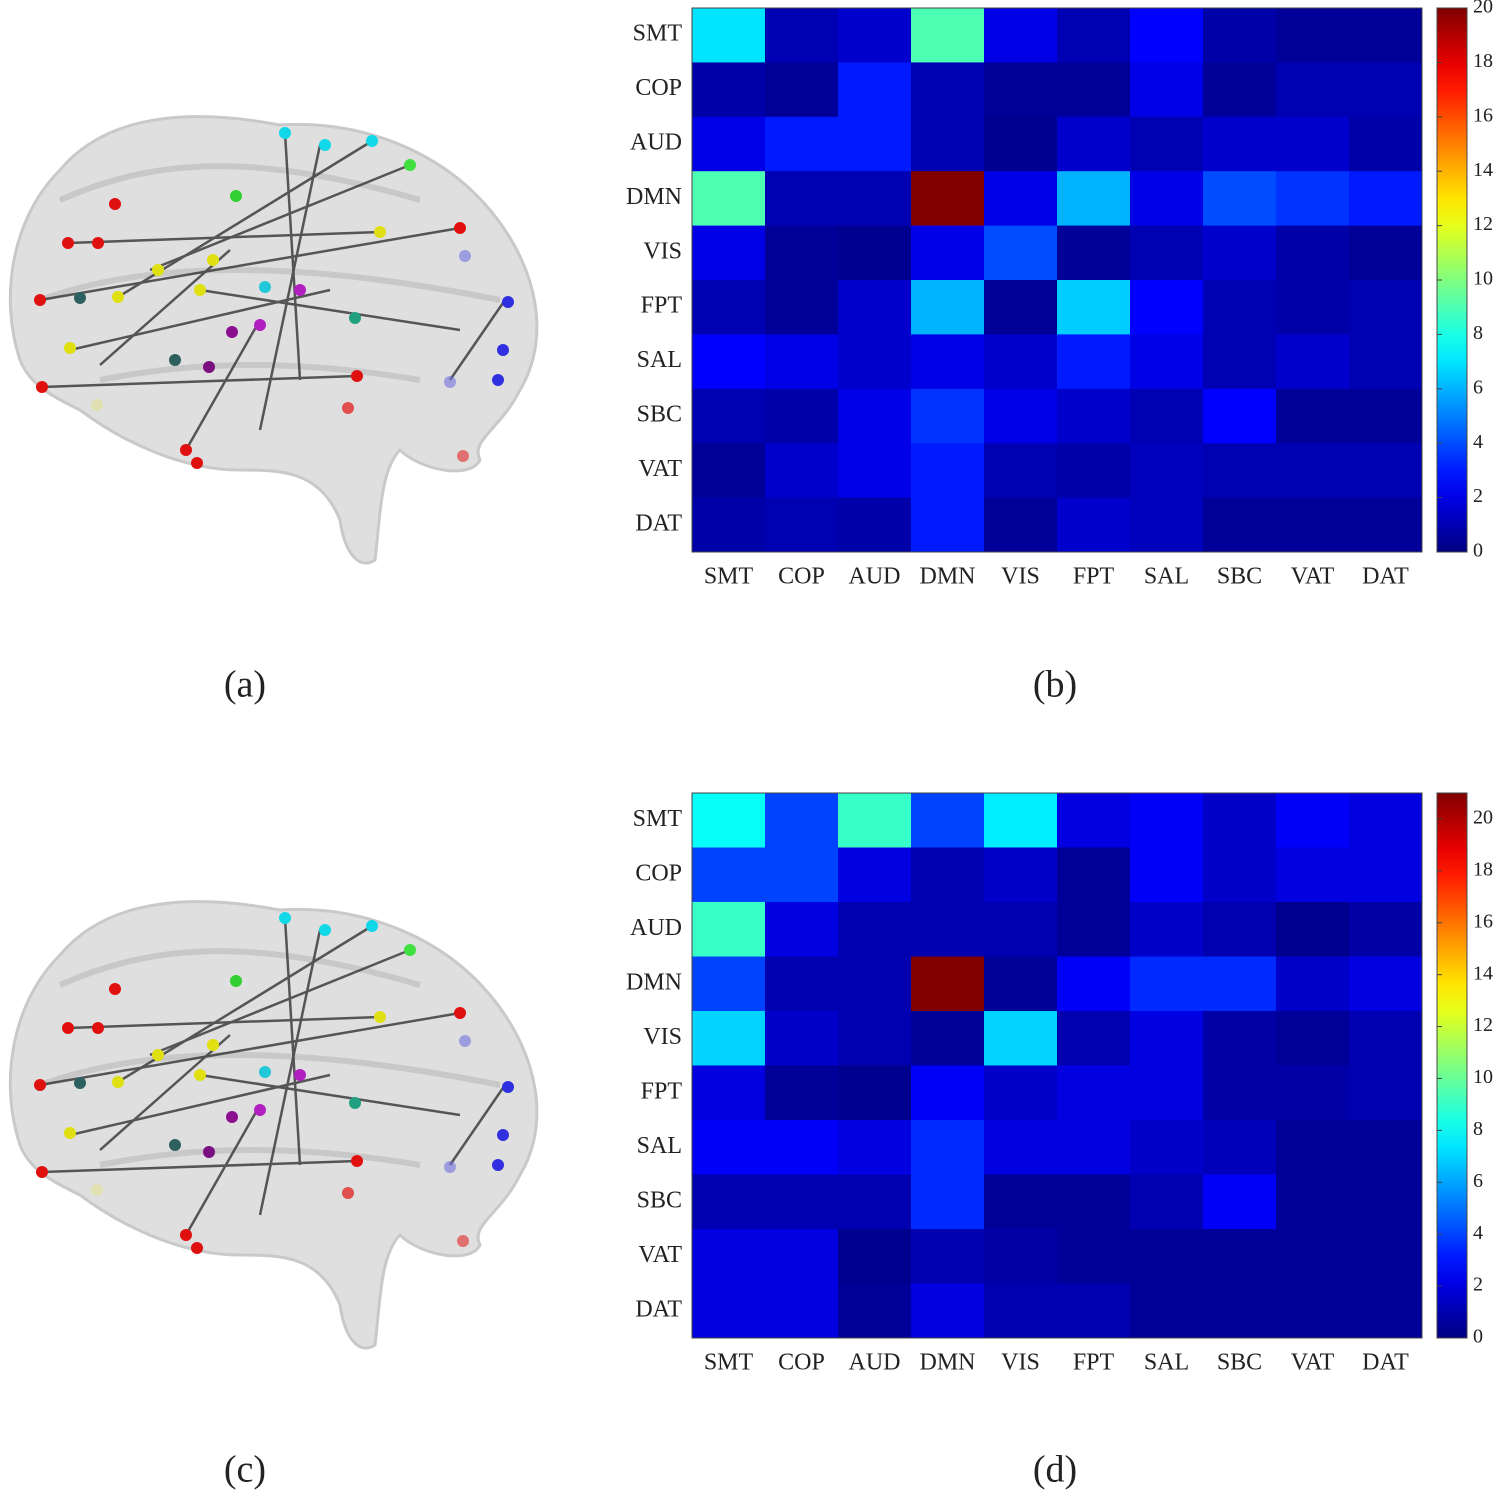 The height and width of the screenshot is (1505, 1500). Describe the element at coordinates (947, 577) in the screenshot. I see `x-tick-label: DMN` at that location.